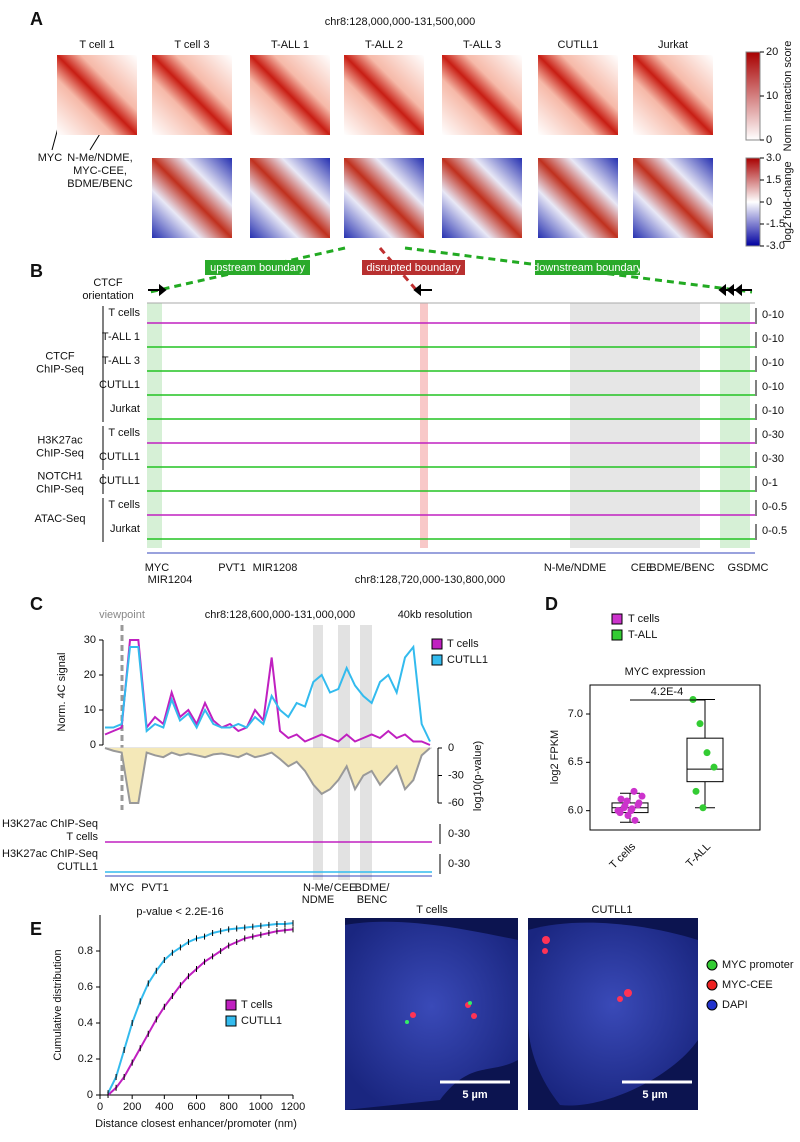 The width and height of the screenshot is (800, 1142). I want to click on x-tick-label: 1200, so click(293, 1107).